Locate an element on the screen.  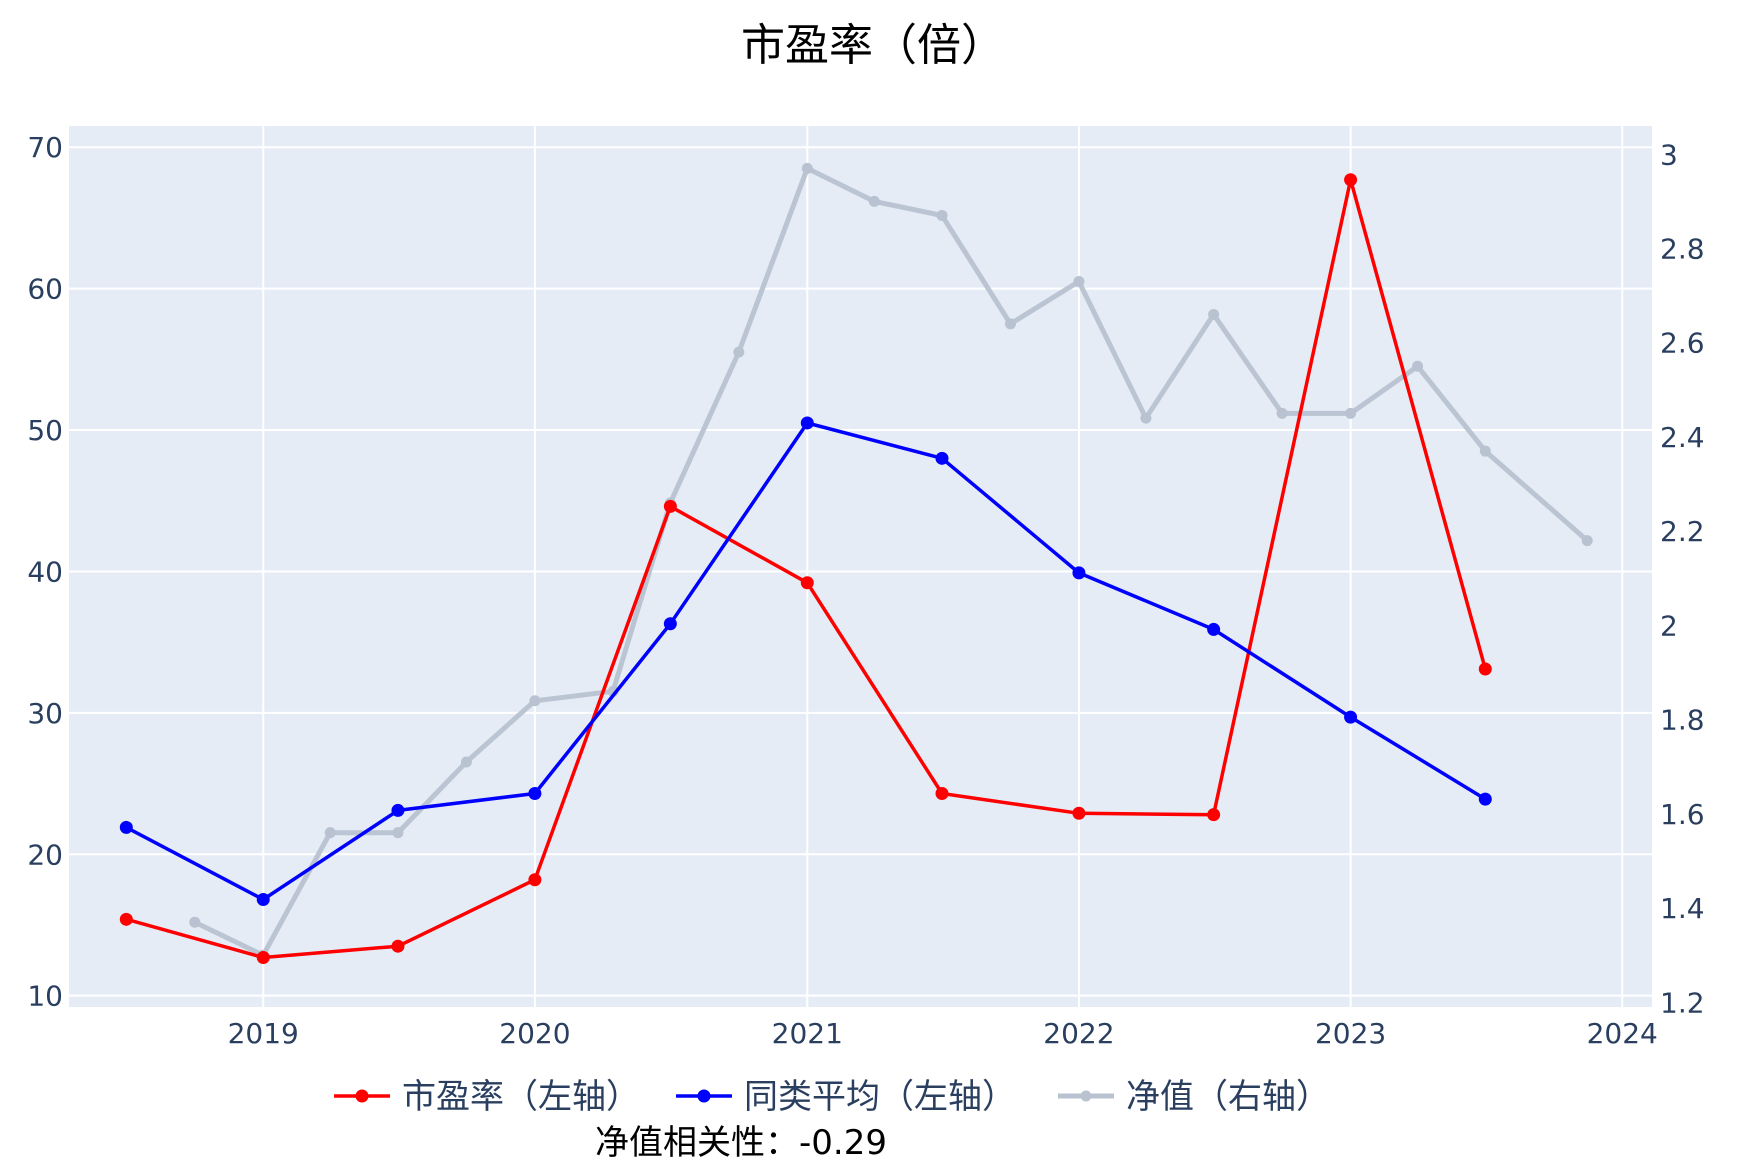
y2-tick-label: 2.8 is located at coordinates (1682, 248).